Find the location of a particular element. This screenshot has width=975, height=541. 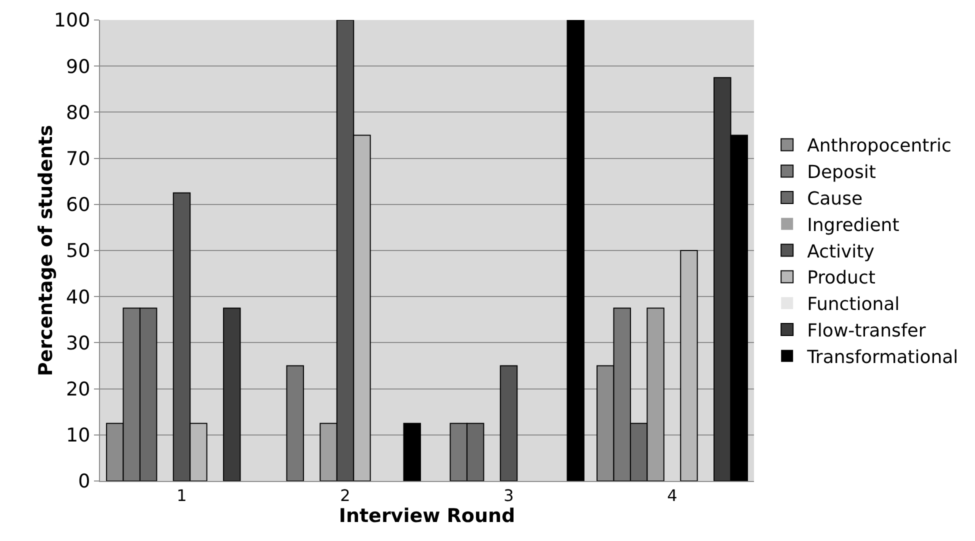

legend-label: Transformational is located at coordinates (882, 357).